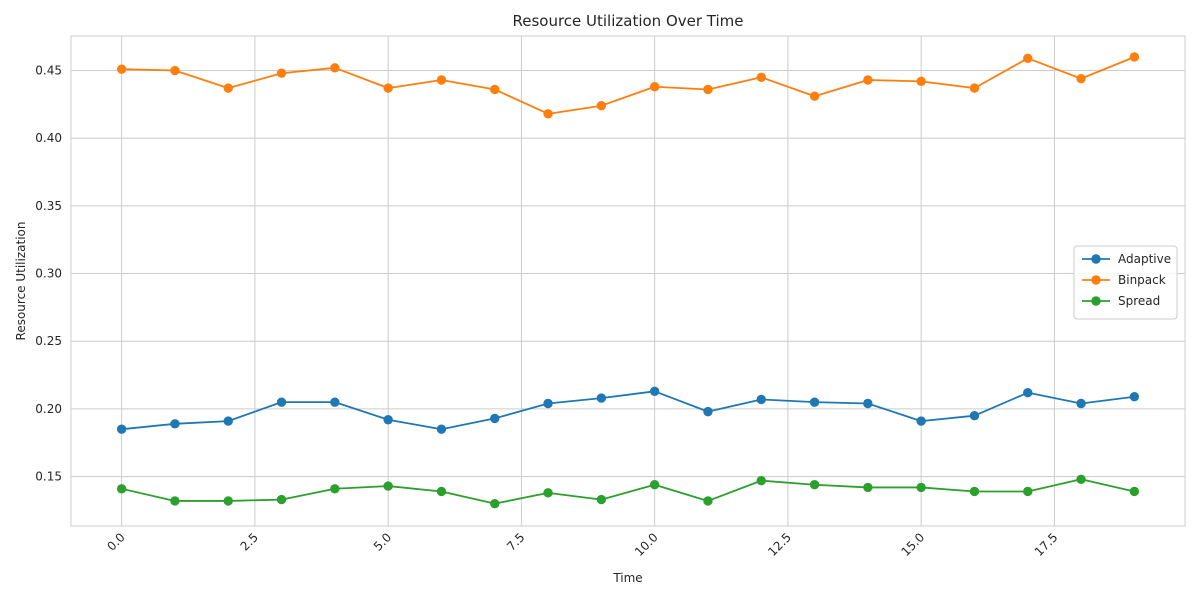 The image size is (1200, 600). Describe the element at coordinates (1139, 301) in the screenshot. I see `legend-label: Spread` at that location.